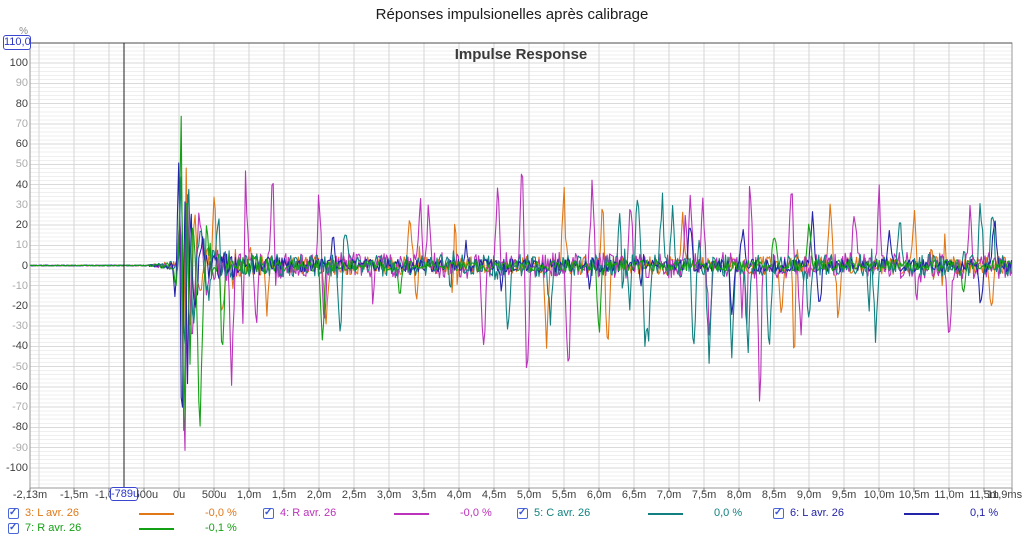  What do you see at coordinates (521, 54) in the screenshot?
I see `chart-title: Impulse Response` at bounding box center [521, 54].